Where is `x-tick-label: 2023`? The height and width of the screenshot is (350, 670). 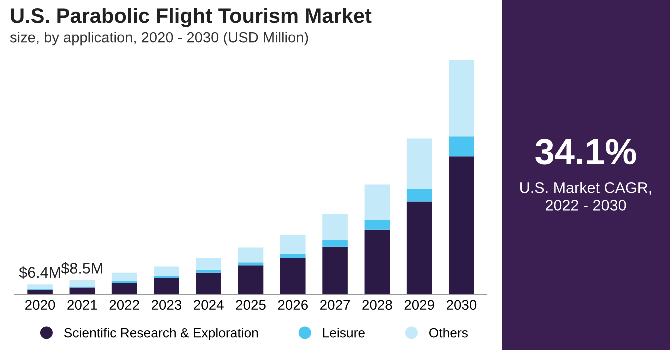
x-tick-label: 2023 is located at coordinates (167, 305).